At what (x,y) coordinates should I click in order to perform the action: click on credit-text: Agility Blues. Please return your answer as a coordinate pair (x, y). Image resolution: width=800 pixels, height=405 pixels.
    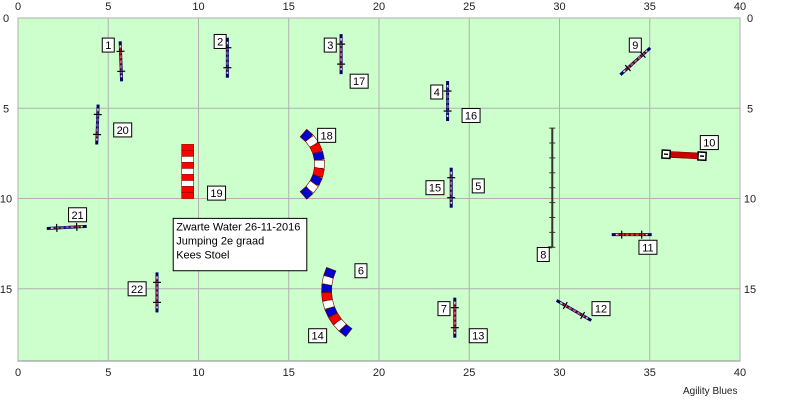
    Looking at the image, I should click on (710, 391).